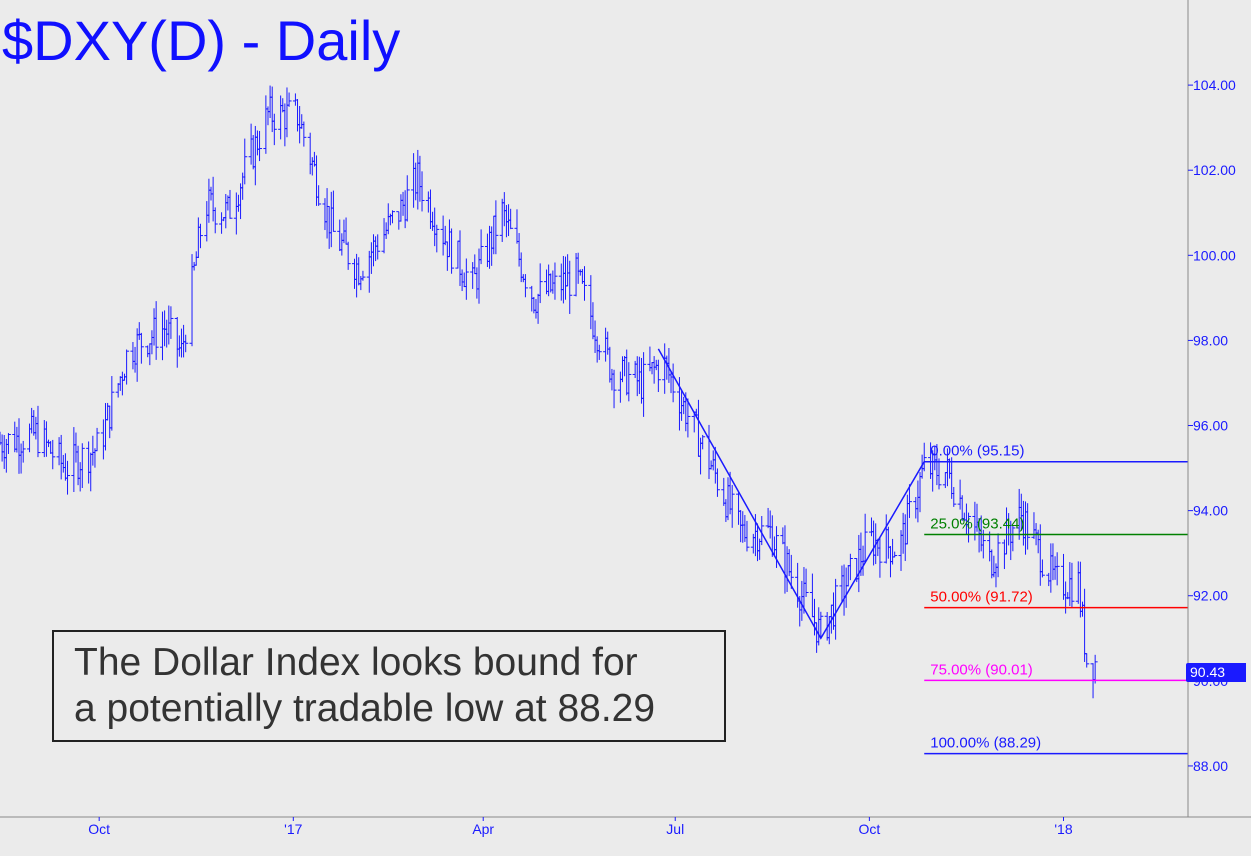 The height and width of the screenshot is (856, 1251). I want to click on abc-pattern-line, so click(791, 494).